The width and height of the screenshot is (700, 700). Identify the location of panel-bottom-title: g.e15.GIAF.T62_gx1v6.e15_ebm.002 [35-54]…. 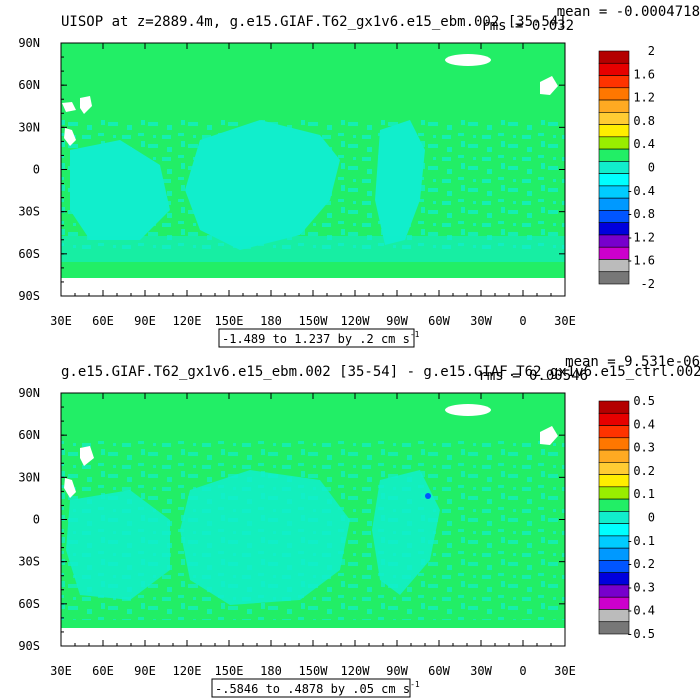
(380, 372).